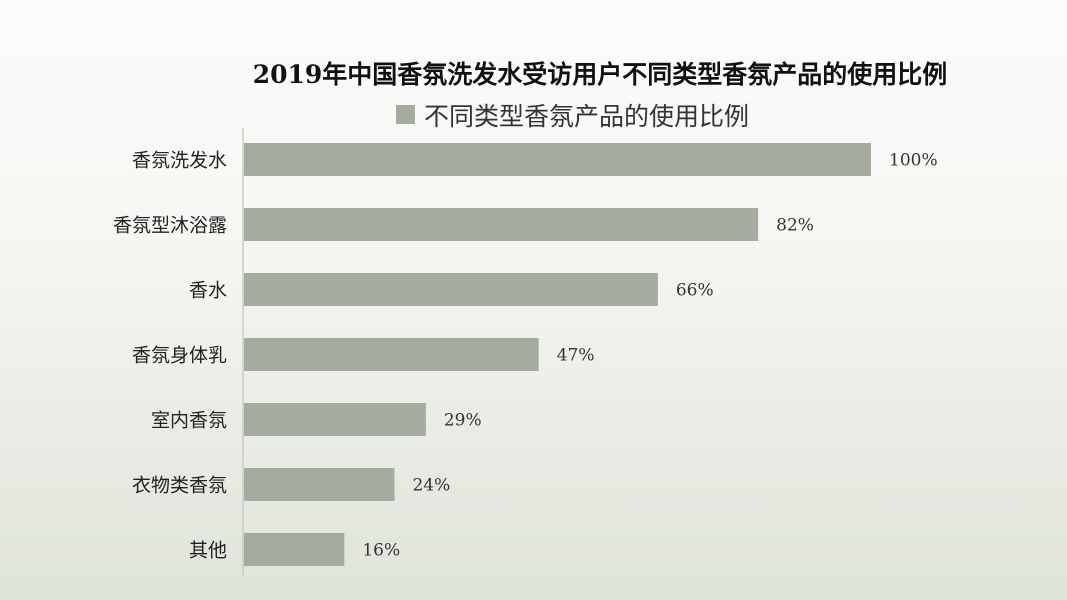  What do you see at coordinates (463, 421) in the screenshot?
I see `data-label-5: 29%` at bounding box center [463, 421].